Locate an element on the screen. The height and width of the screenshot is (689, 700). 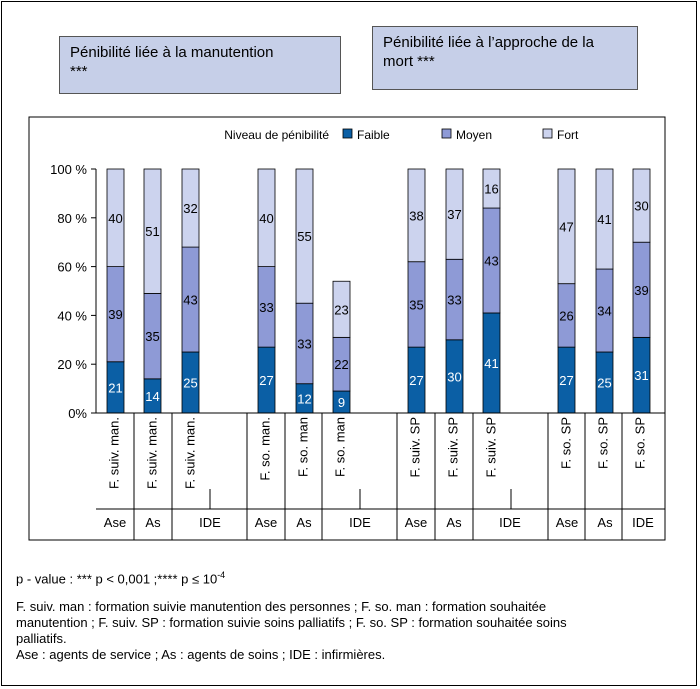
legend-title: Niveau de pénibilité is located at coordinates (276, 135).